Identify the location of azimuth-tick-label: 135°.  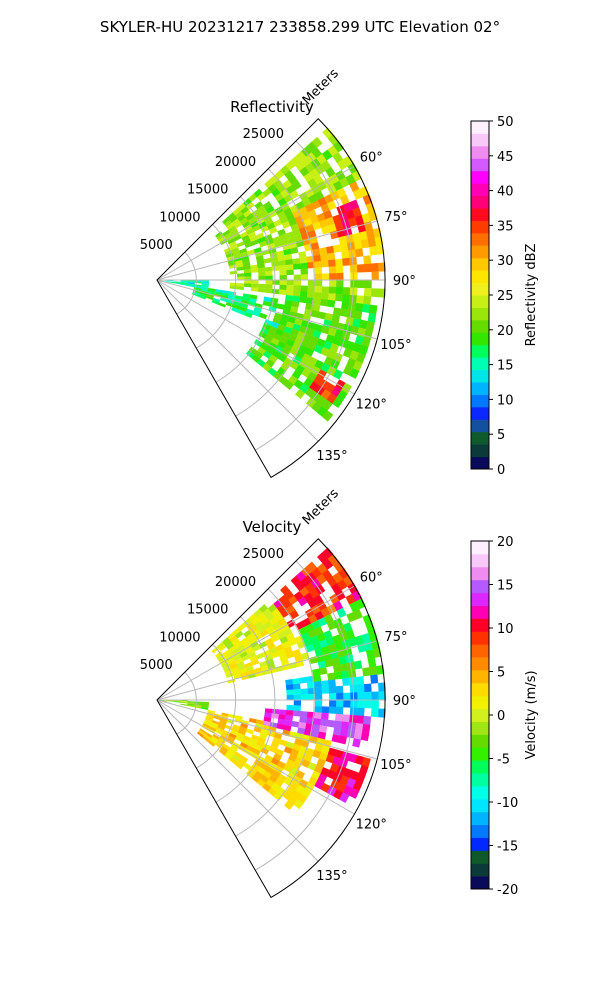
(331, 876).